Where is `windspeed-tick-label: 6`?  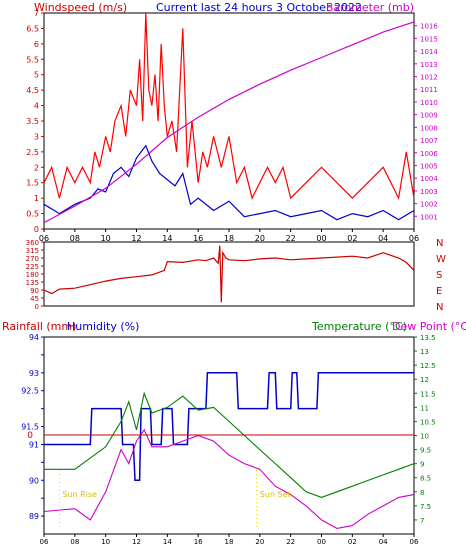
windspeed-tick-label: 6 is located at coordinates (36, 44).